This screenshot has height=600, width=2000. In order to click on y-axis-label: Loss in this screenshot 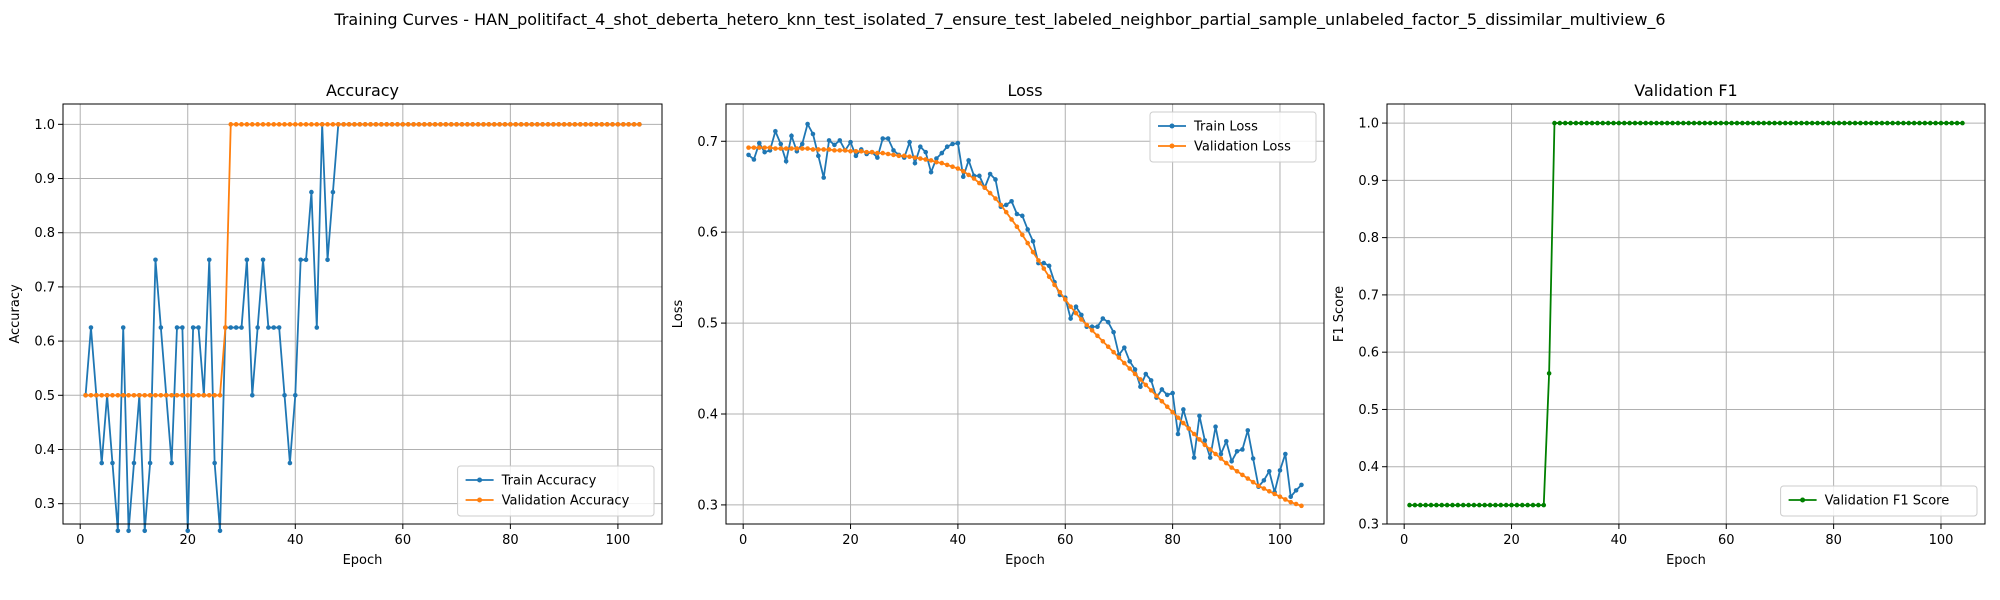, I will do `click(678, 314)`.